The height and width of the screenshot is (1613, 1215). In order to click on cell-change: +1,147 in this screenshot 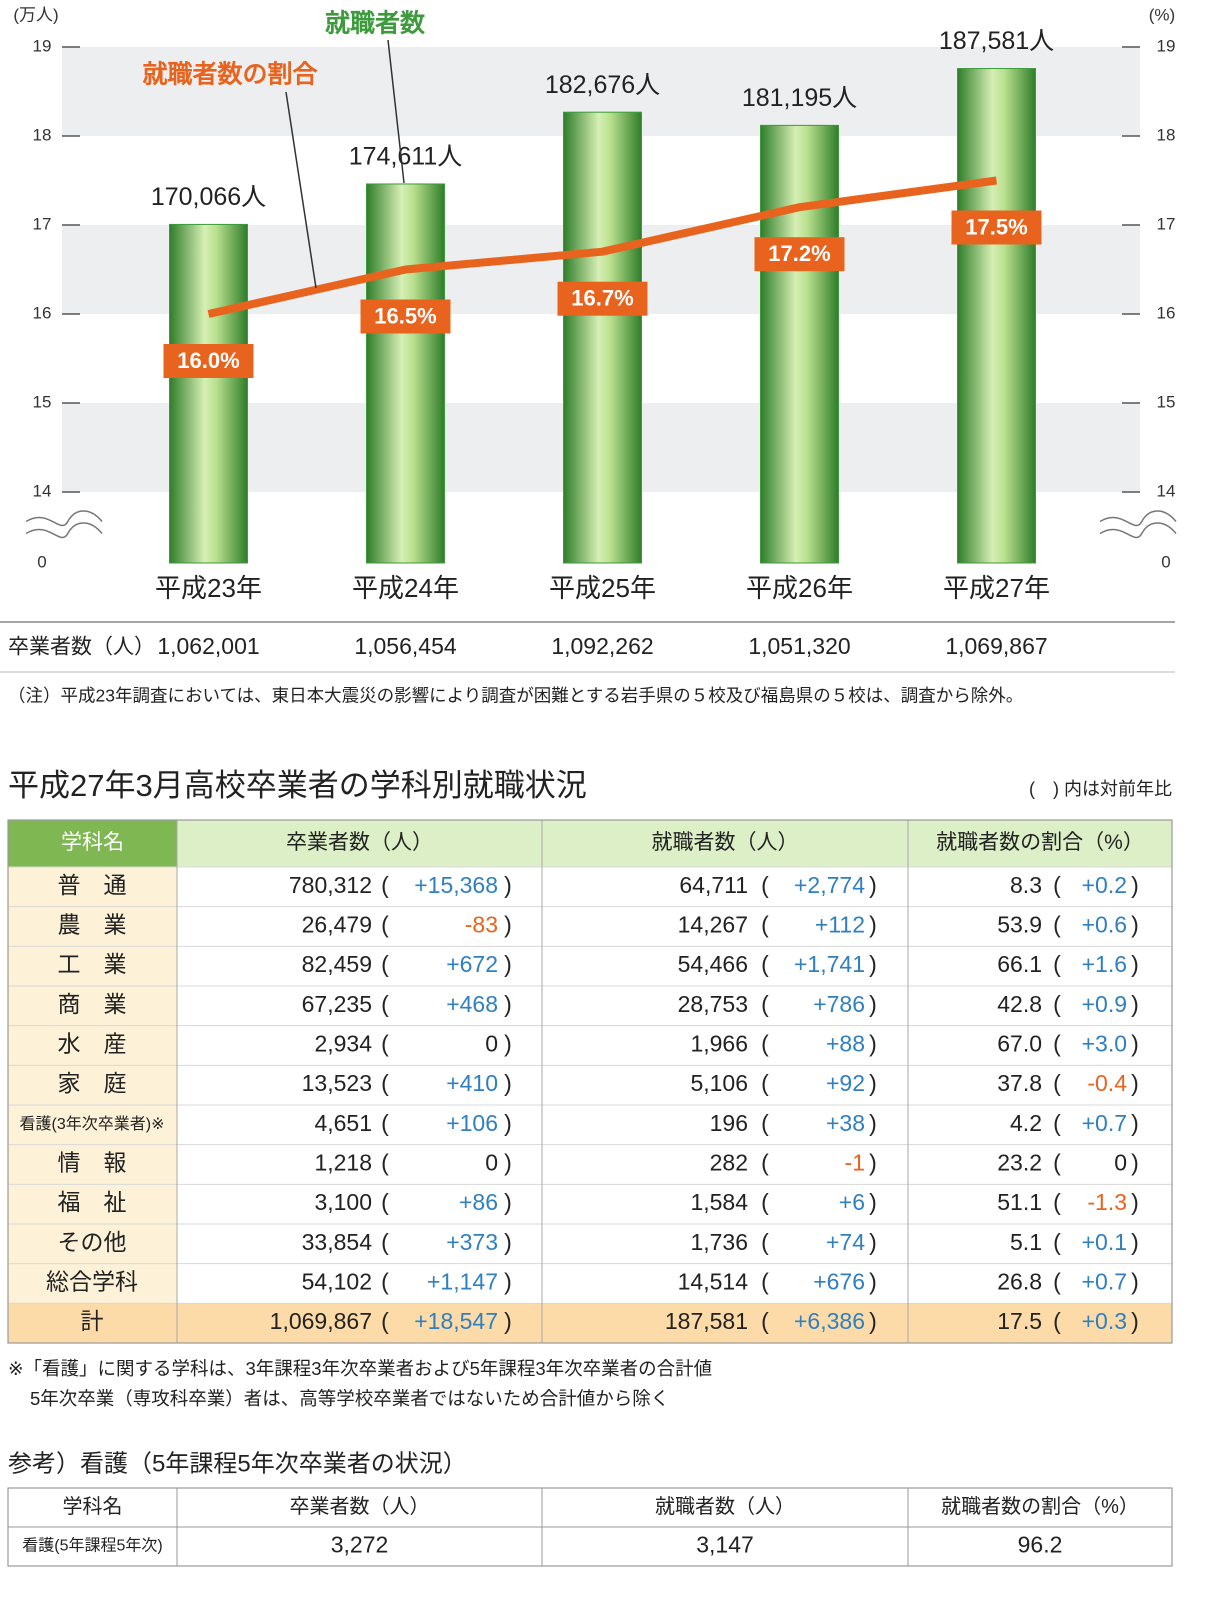, I will do `click(462, 1282)`.